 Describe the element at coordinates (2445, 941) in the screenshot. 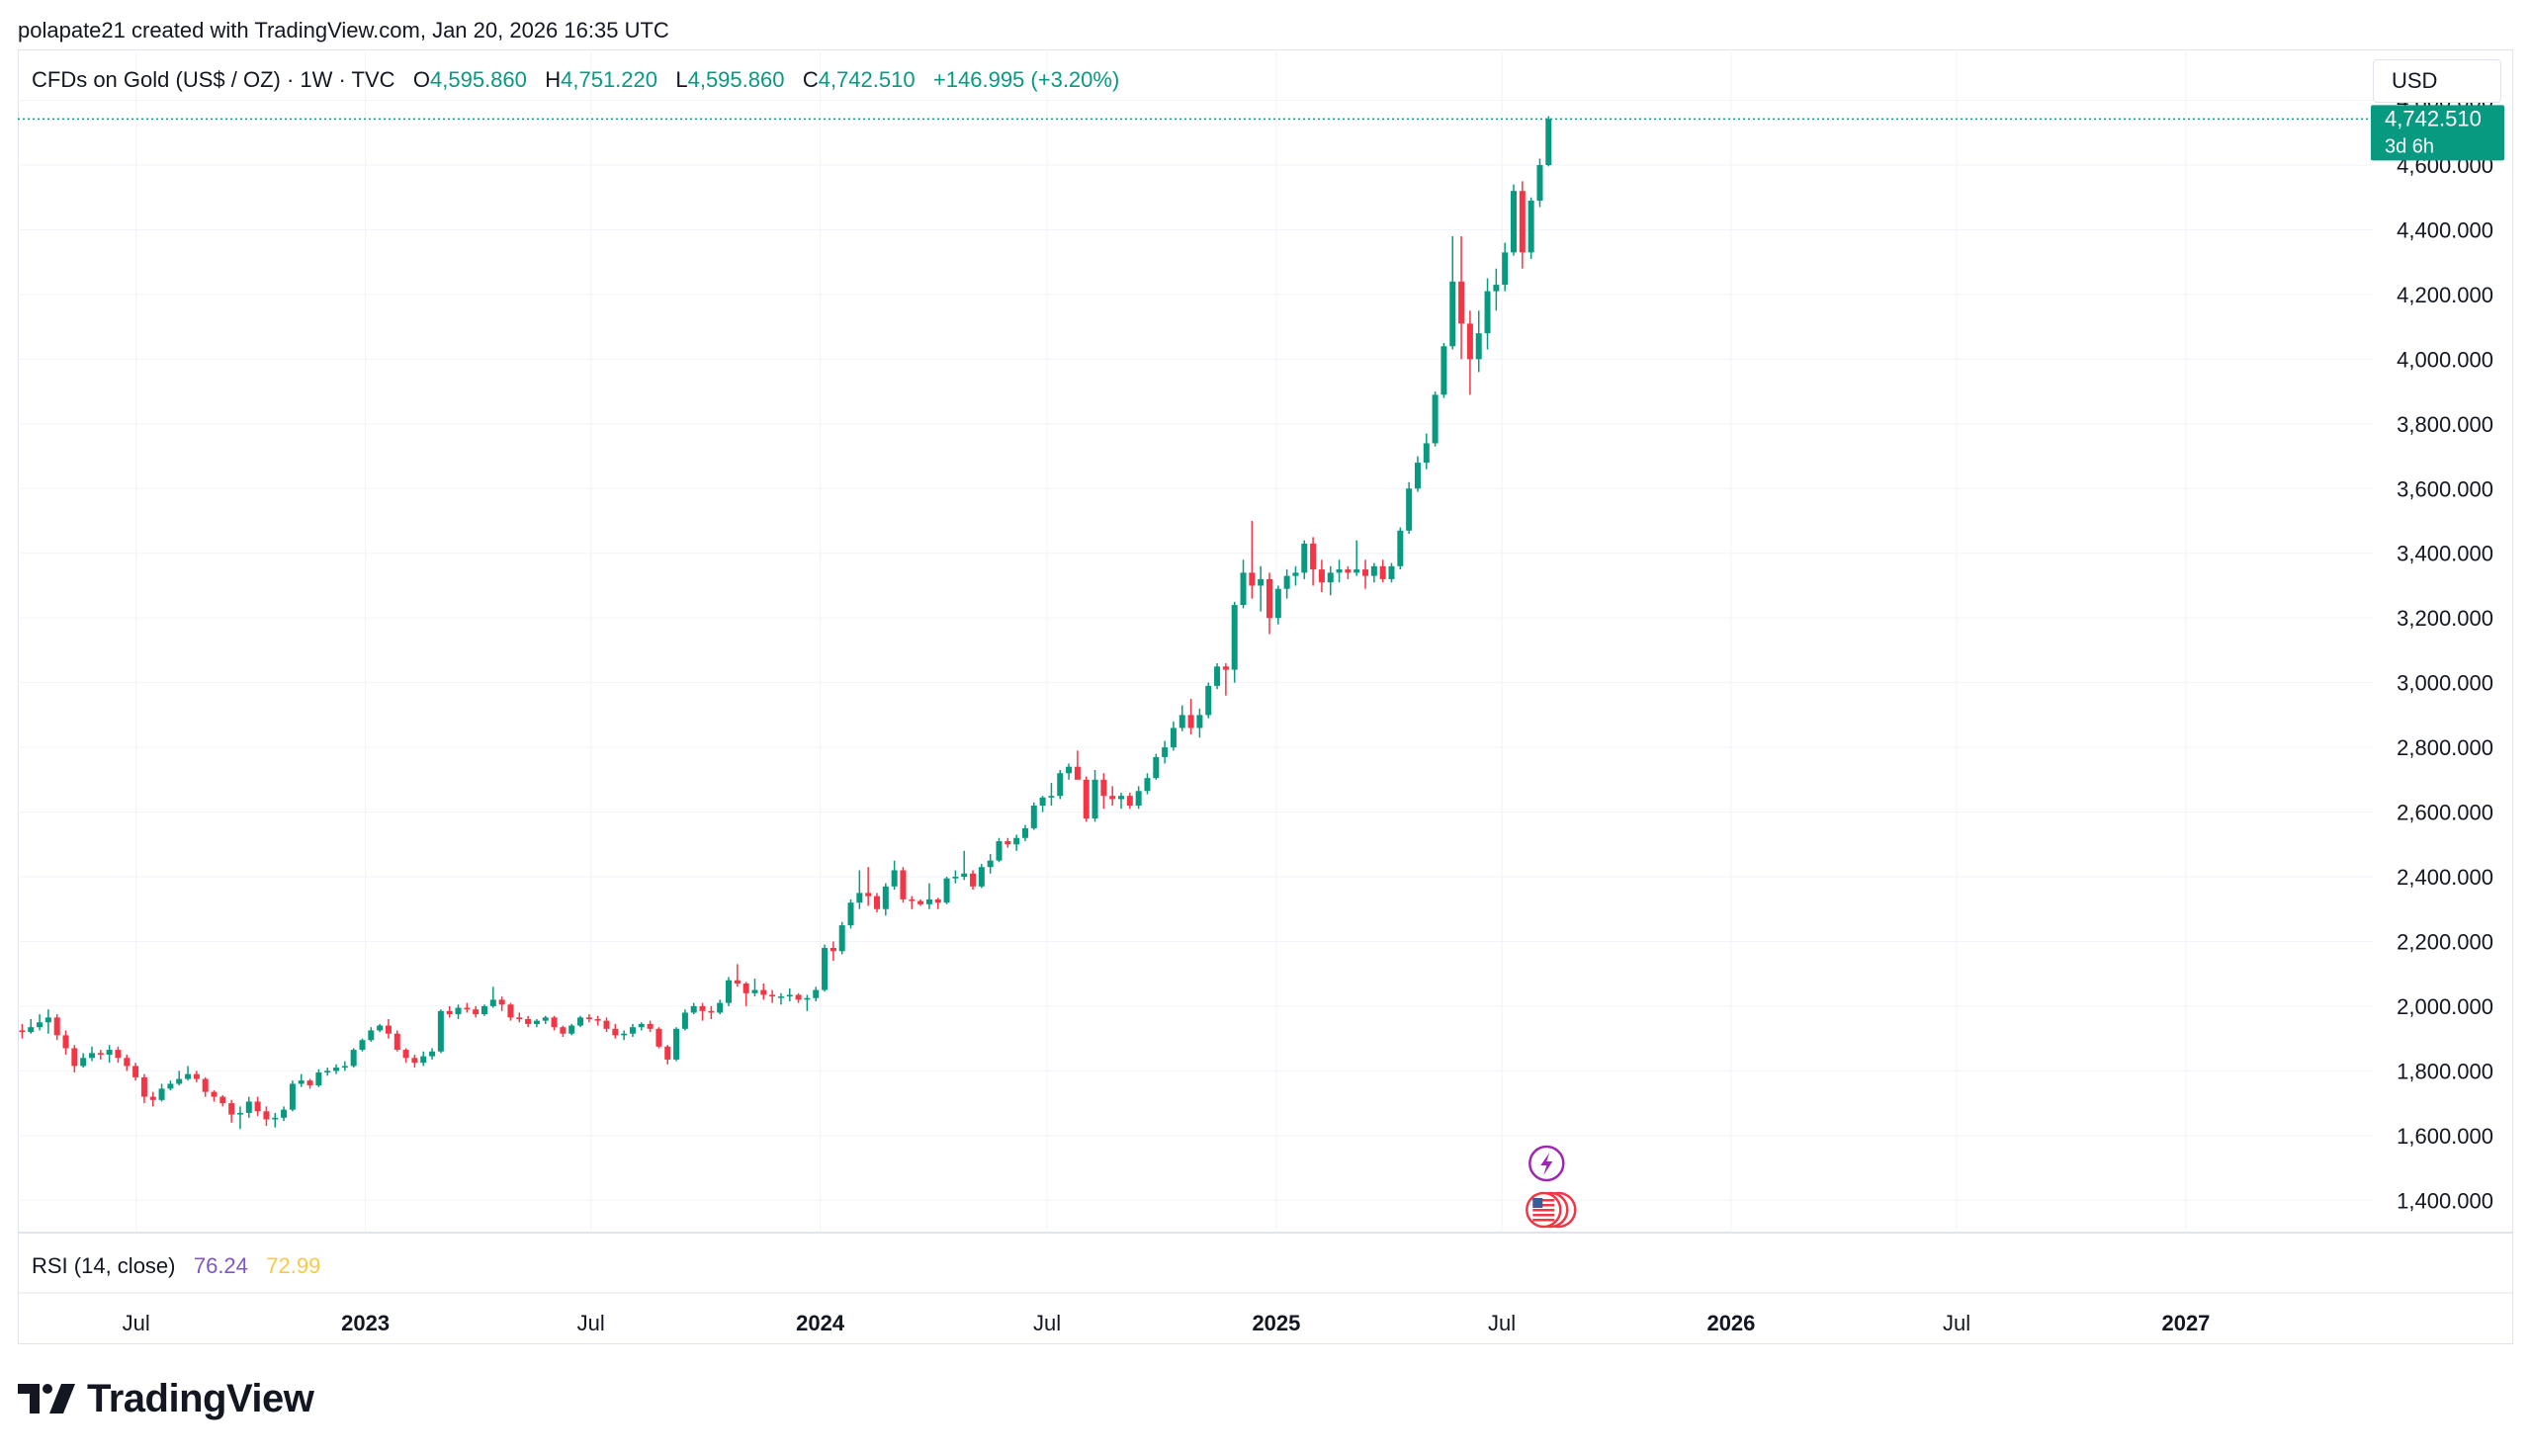

I see `price-tick-label: 2,200.000` at that location.